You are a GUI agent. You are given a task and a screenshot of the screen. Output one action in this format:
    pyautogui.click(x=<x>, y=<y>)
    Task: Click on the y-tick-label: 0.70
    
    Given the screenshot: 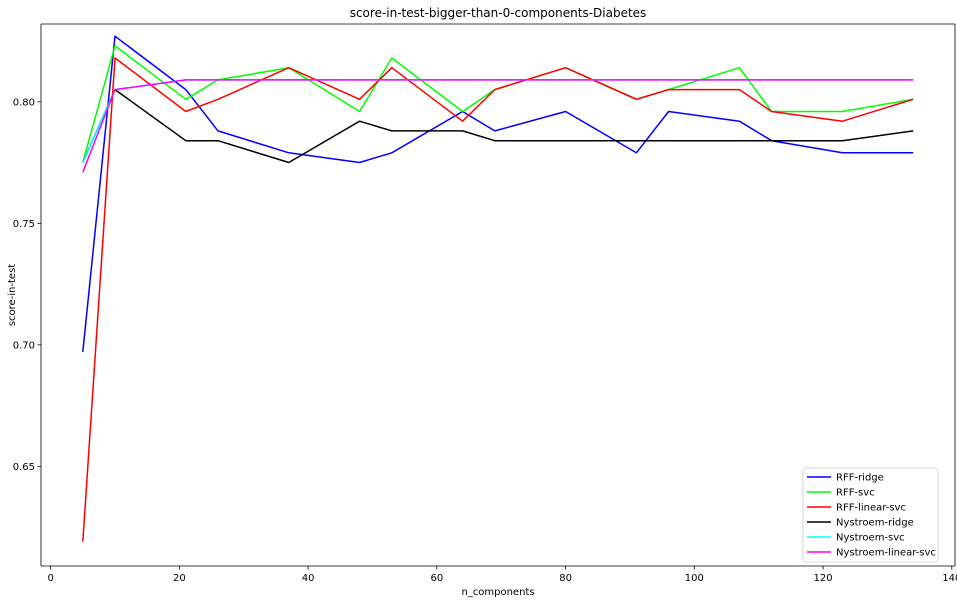 What is the action you would take?
    pyautogui.click(x=24, y=345)
    